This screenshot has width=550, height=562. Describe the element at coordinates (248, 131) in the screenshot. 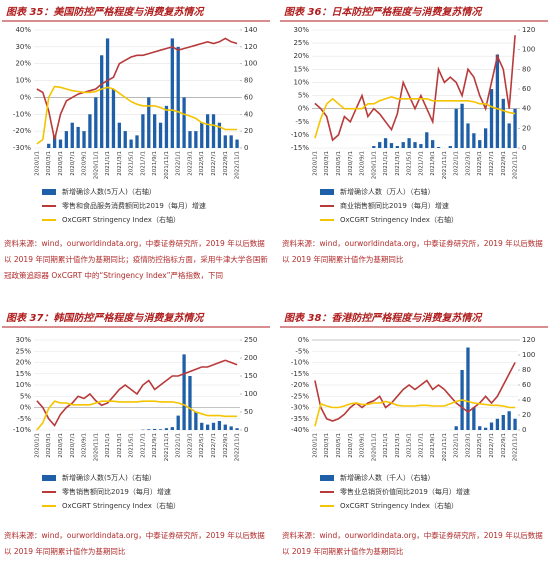

I see `y2-tick-label: 20` at that location.